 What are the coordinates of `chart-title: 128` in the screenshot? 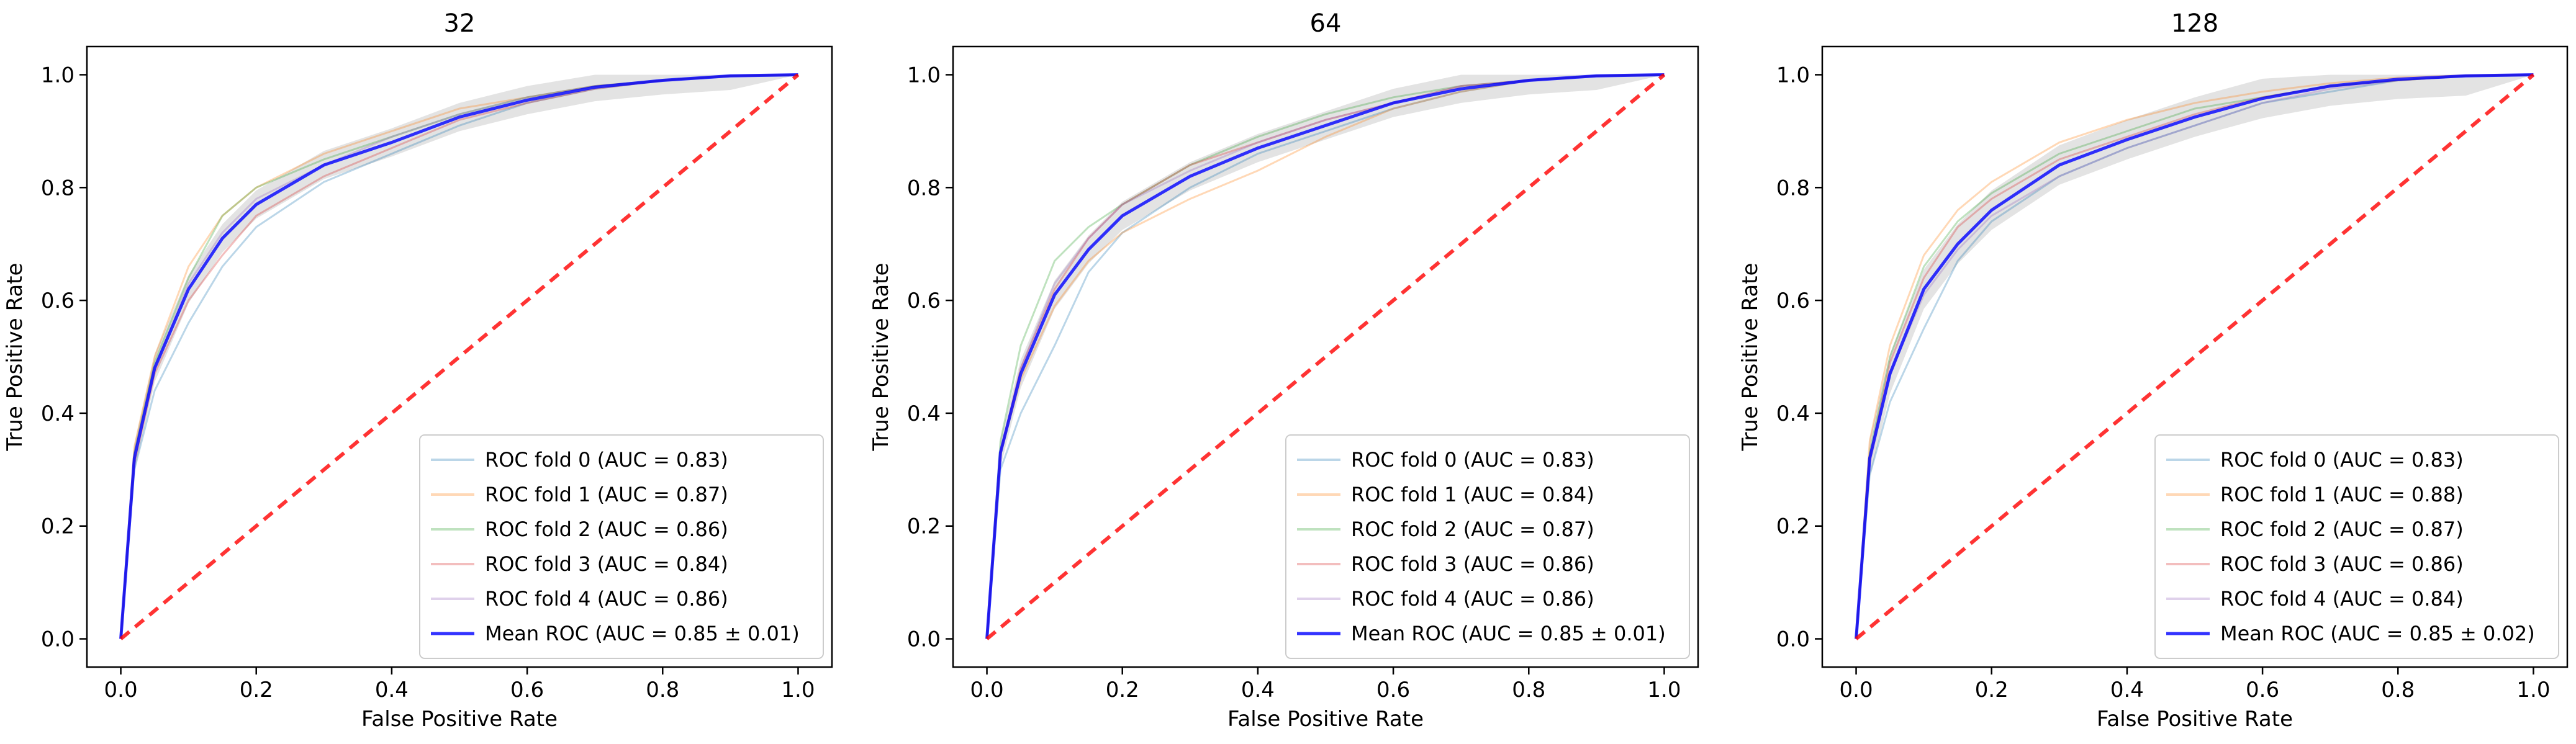 It's located at (2194, 24).